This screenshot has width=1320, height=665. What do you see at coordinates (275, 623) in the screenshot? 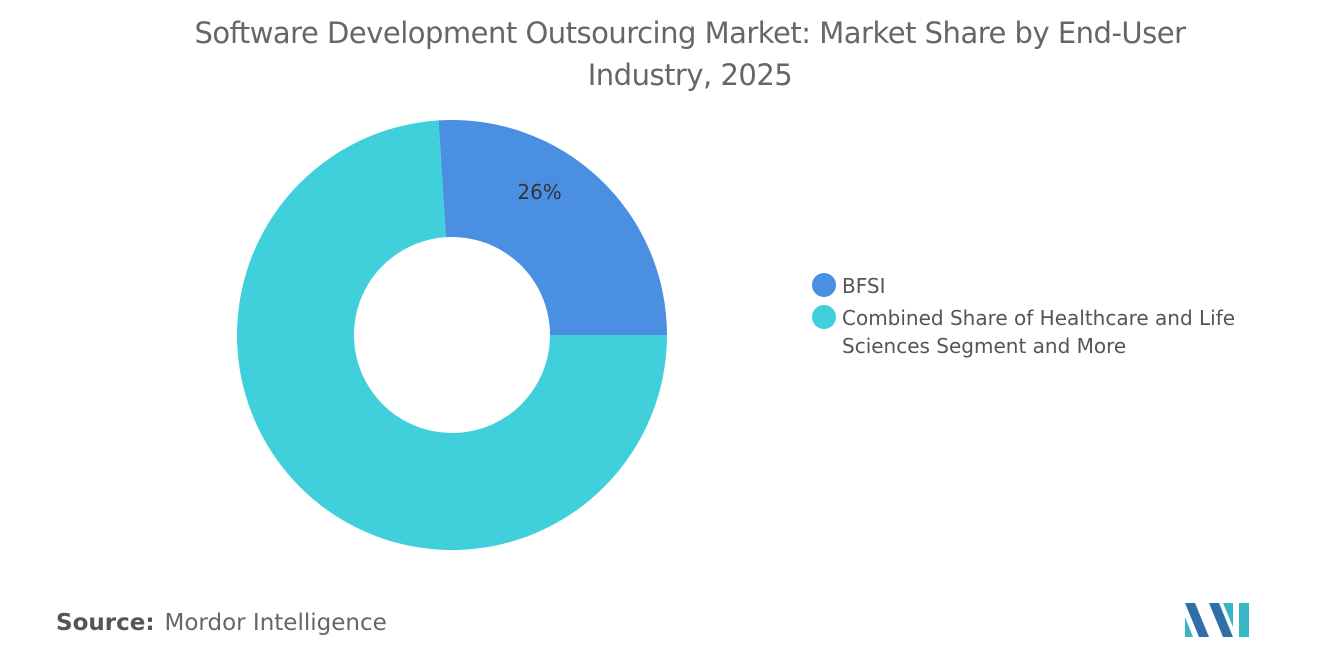
I see `source-text: Mordor Intelligence` at bounding box center [275, 623].